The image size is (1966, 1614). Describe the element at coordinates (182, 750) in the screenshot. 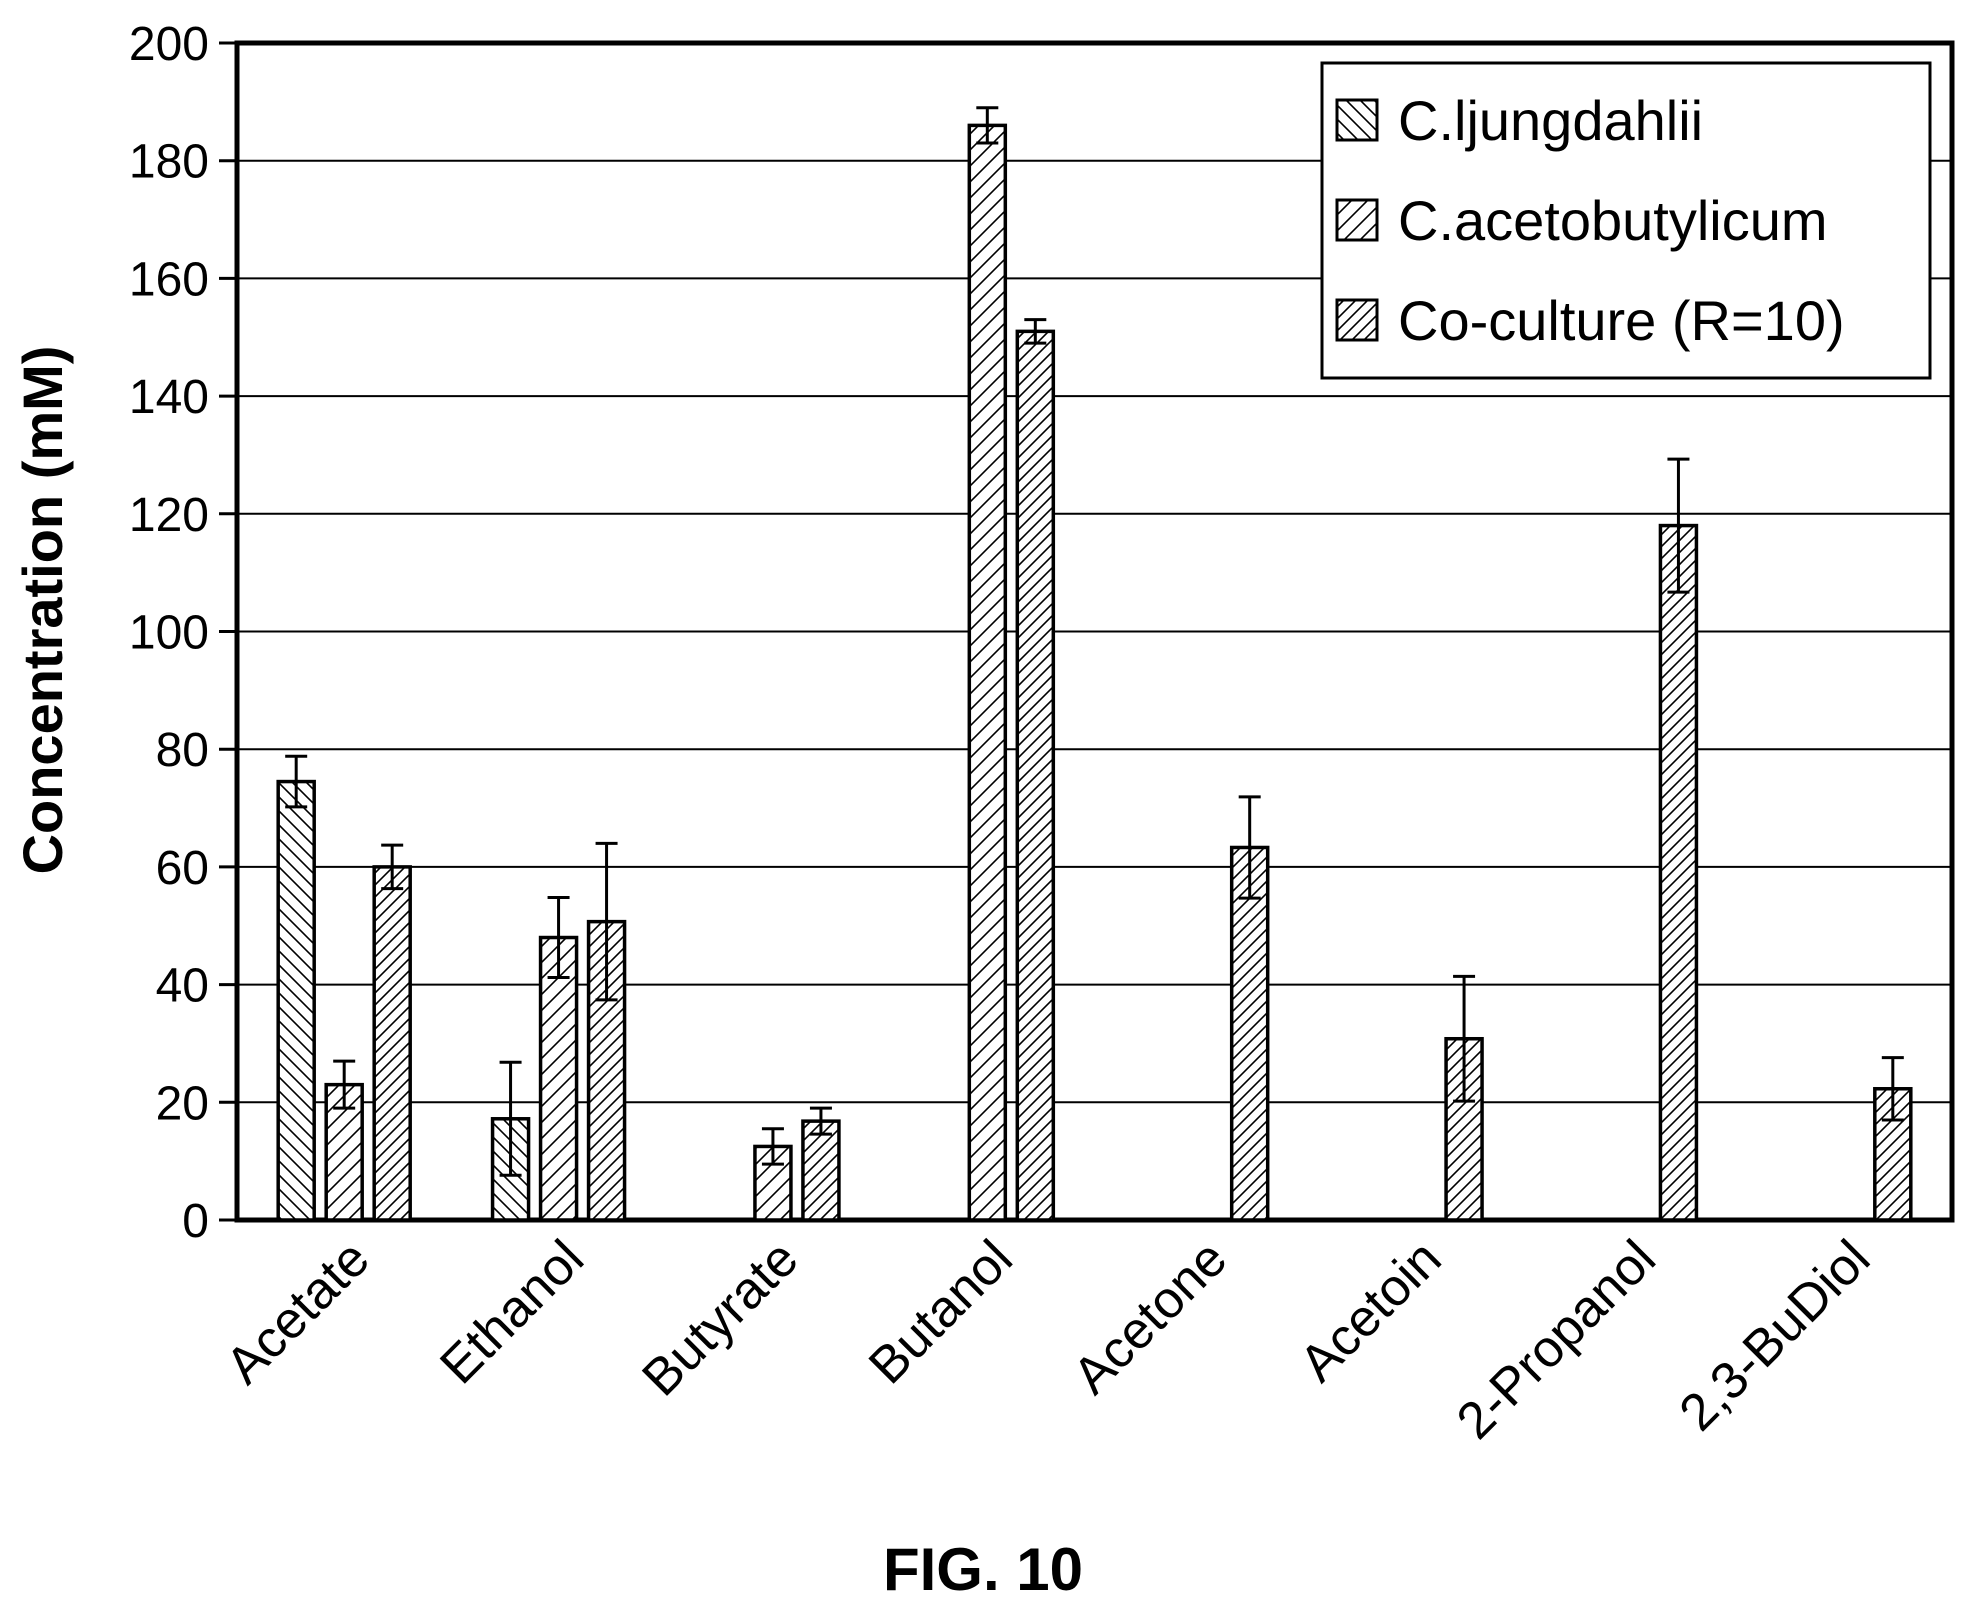

I see `y-tick-label: 80` at that location.